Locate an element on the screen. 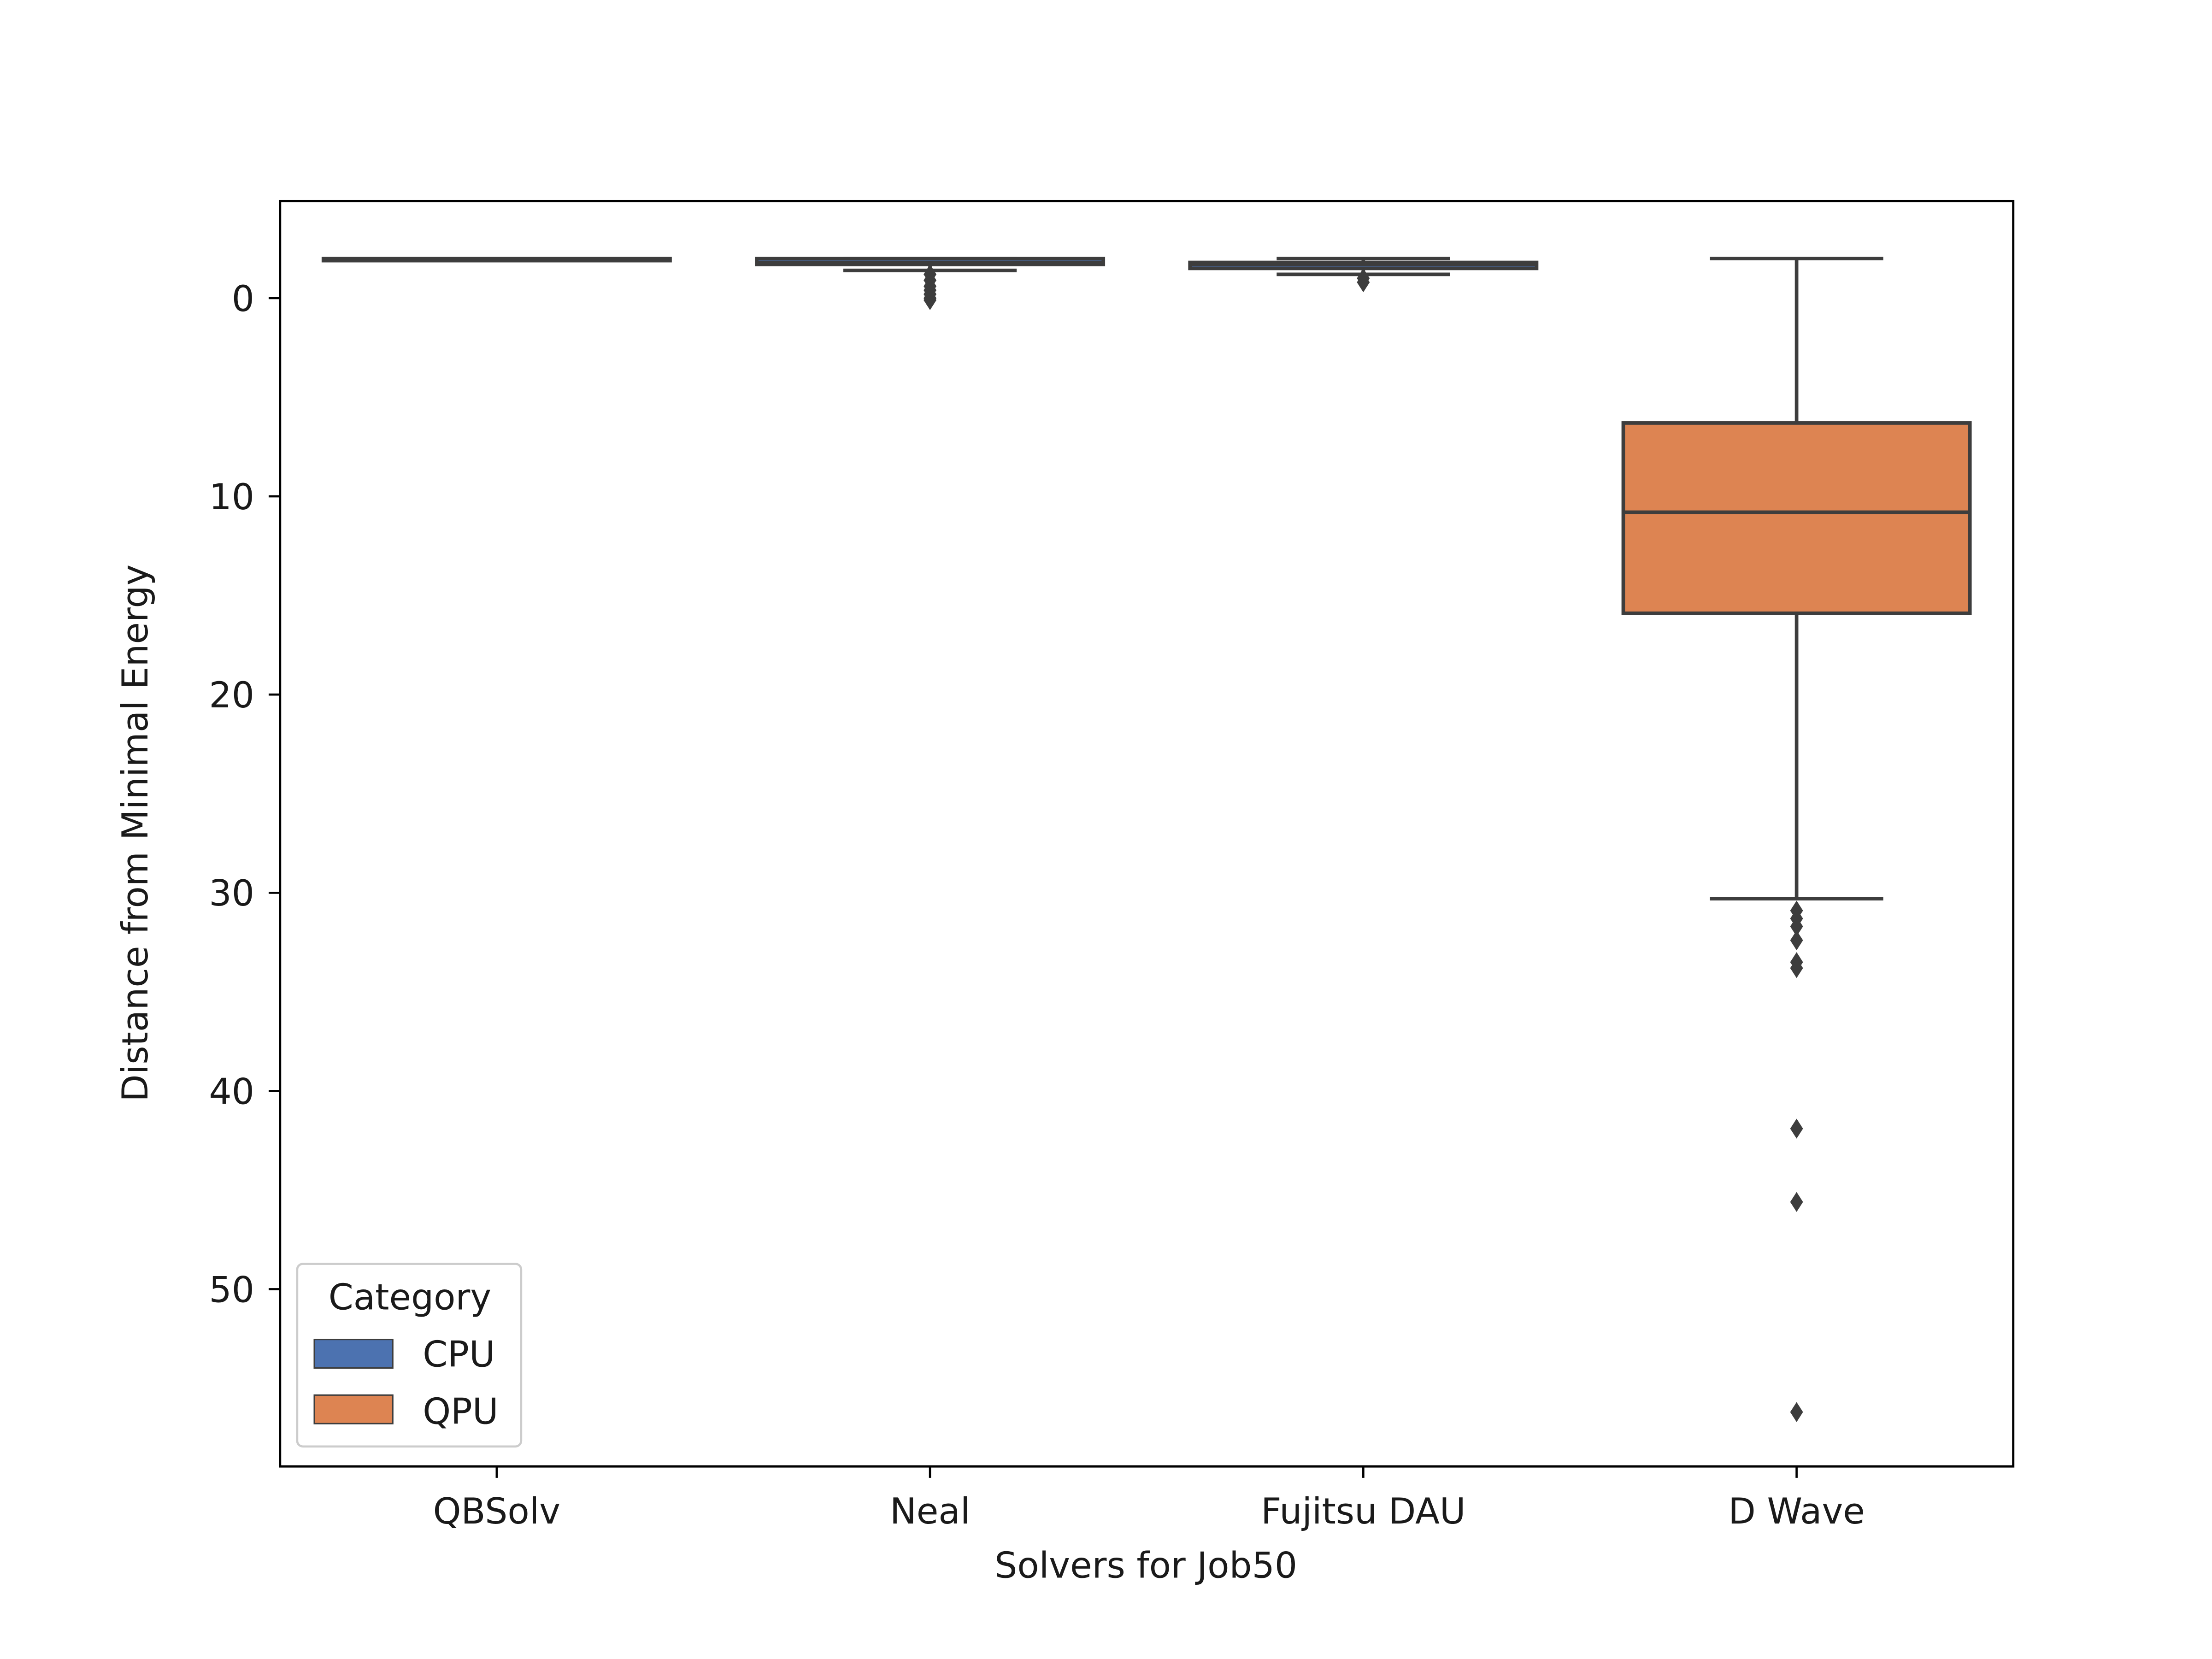 The height and width of the screenshot is (1659, 2212). x-axis-label: Solvers for Job50 is located at coordinates (1145, 1566).